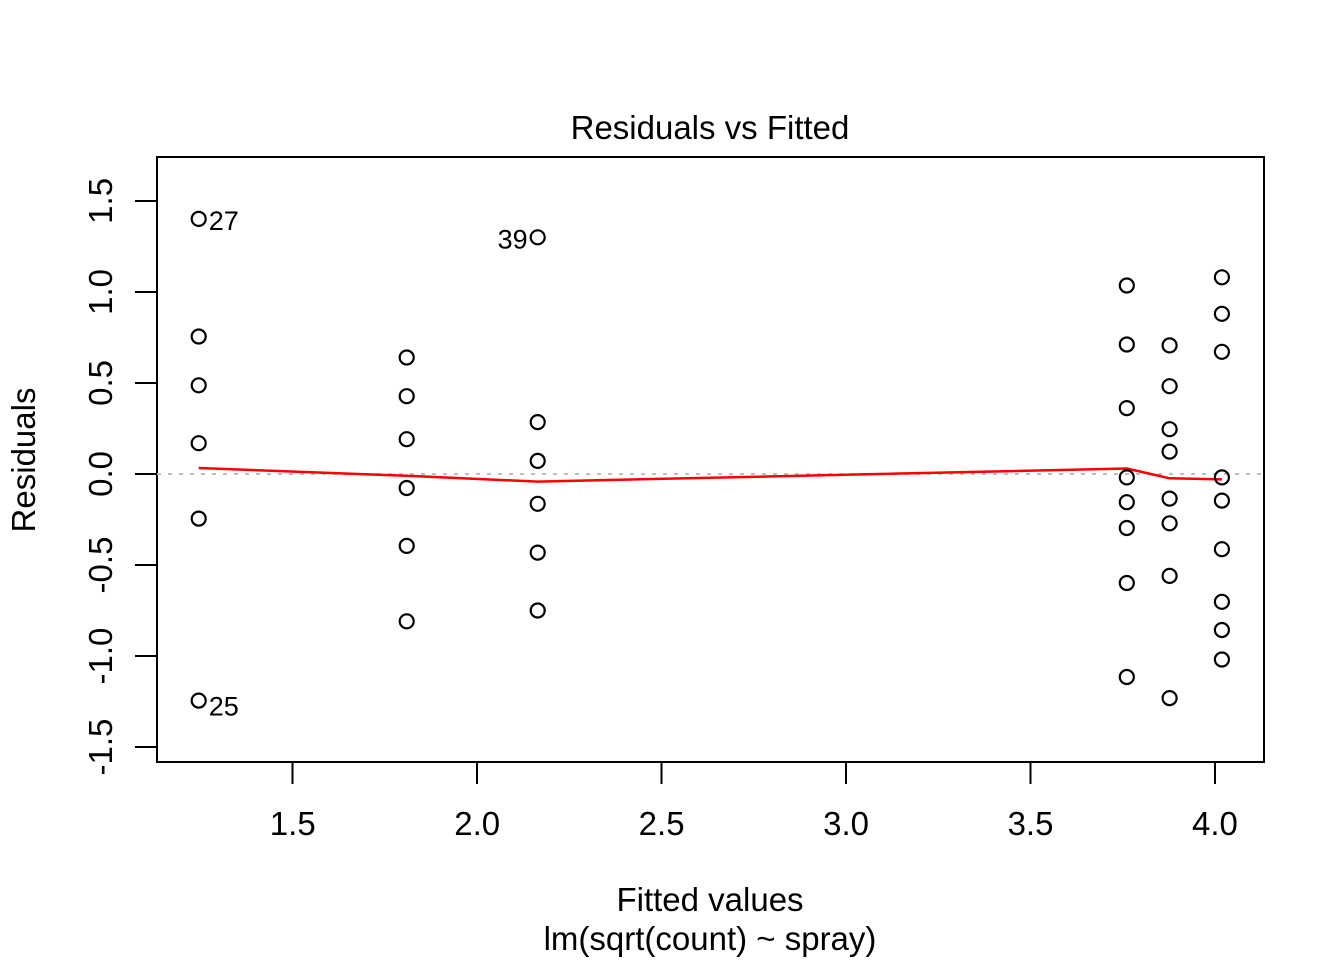 The height and width of the screenshot is (960, 1344). Describe the element at coordinates (513, 239) in the screenshot. I see `point-id-label: 39` at that location.